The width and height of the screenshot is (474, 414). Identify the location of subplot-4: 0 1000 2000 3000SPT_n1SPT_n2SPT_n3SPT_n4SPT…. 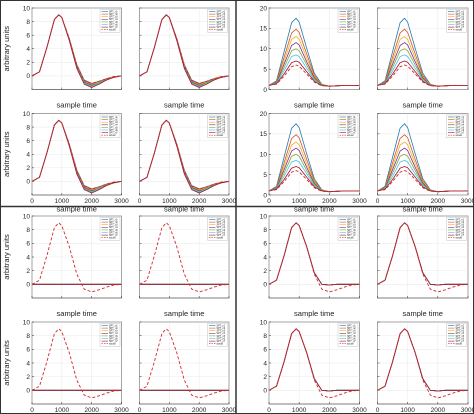
(425, 159).